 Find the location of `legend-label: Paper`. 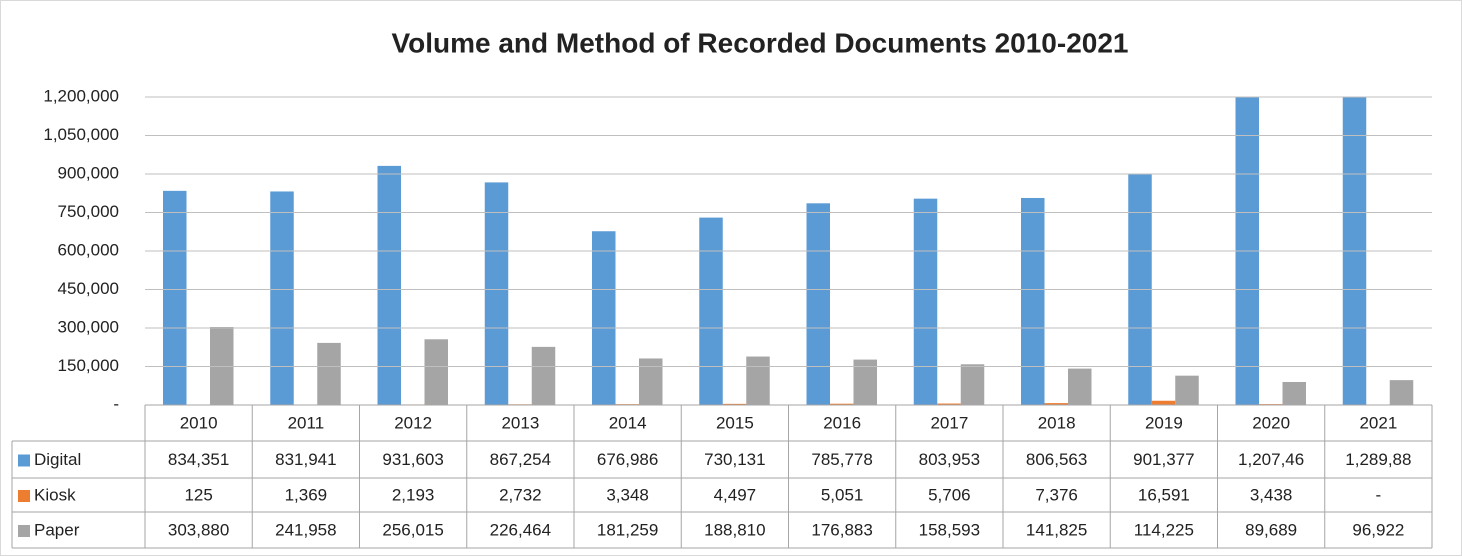

legend-label: Paper is located at coordinates (57, 529).